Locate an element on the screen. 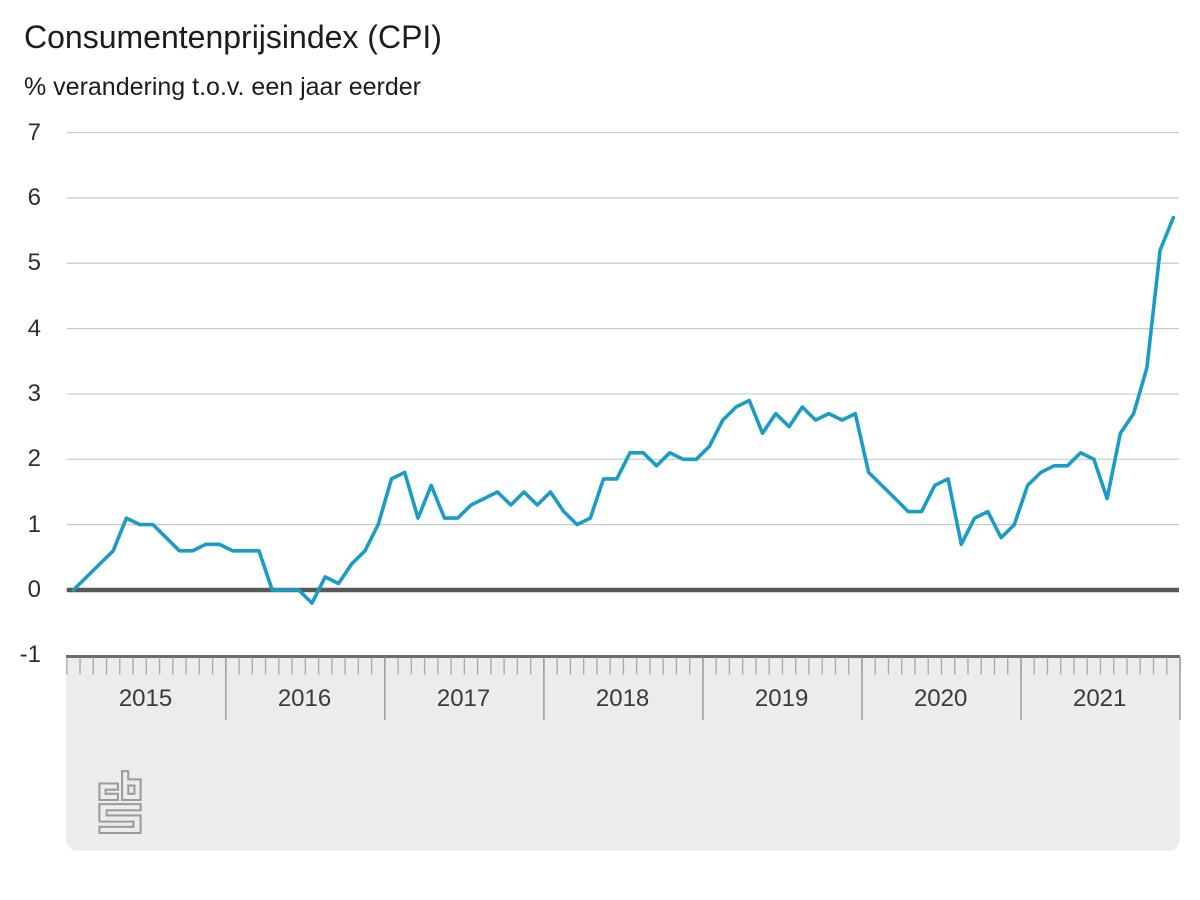 The height and width of the screenshot is (900, 1200). y-axis-label: 5 is located at coordinates (34, 263).